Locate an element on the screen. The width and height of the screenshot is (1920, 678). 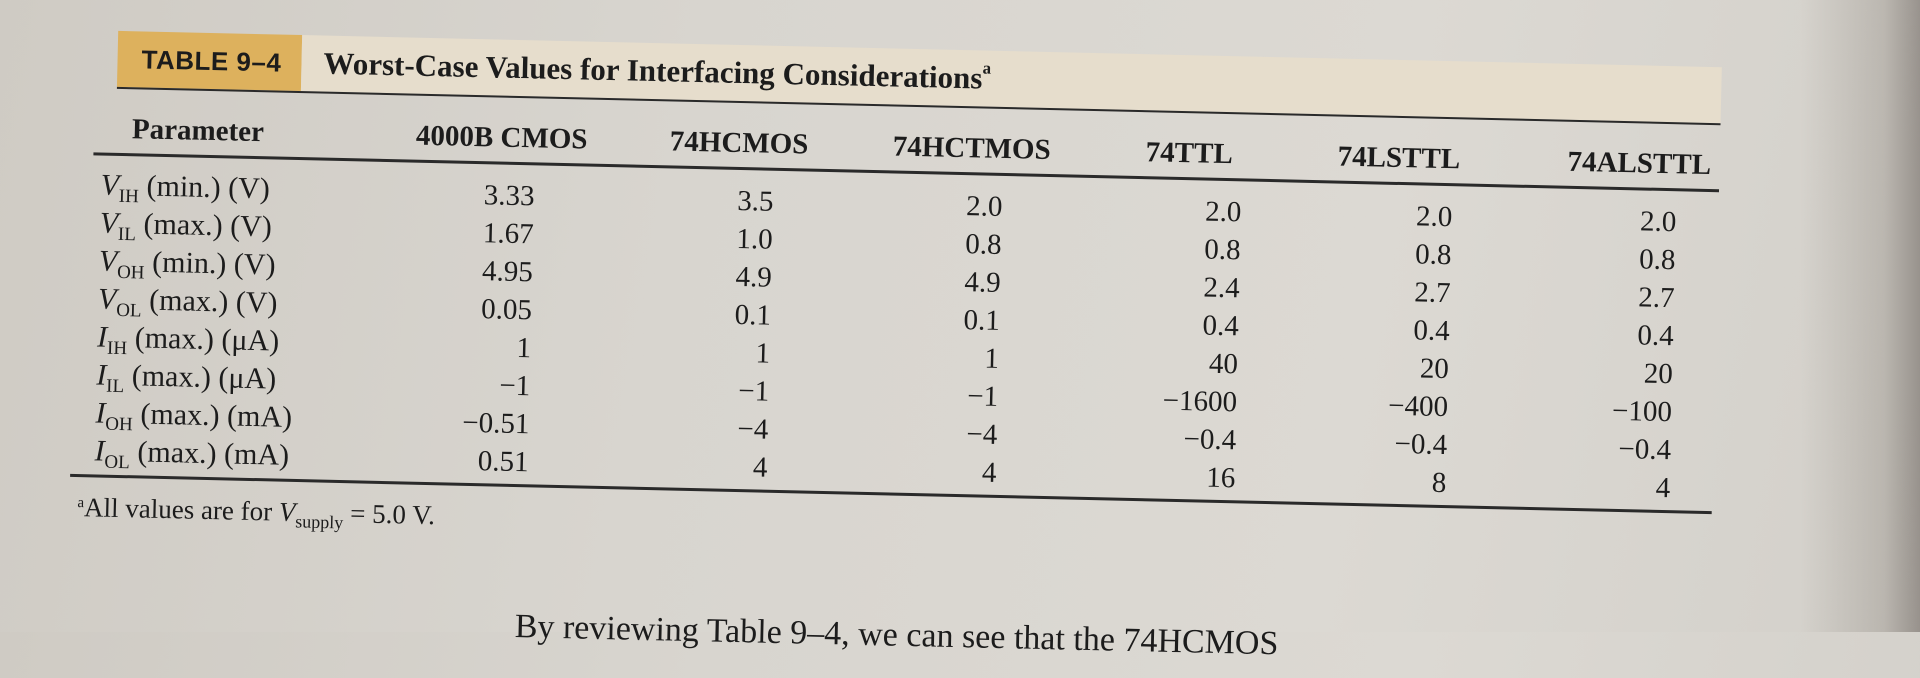
table-cell: 1.0 is located at coordinates (755, 239).